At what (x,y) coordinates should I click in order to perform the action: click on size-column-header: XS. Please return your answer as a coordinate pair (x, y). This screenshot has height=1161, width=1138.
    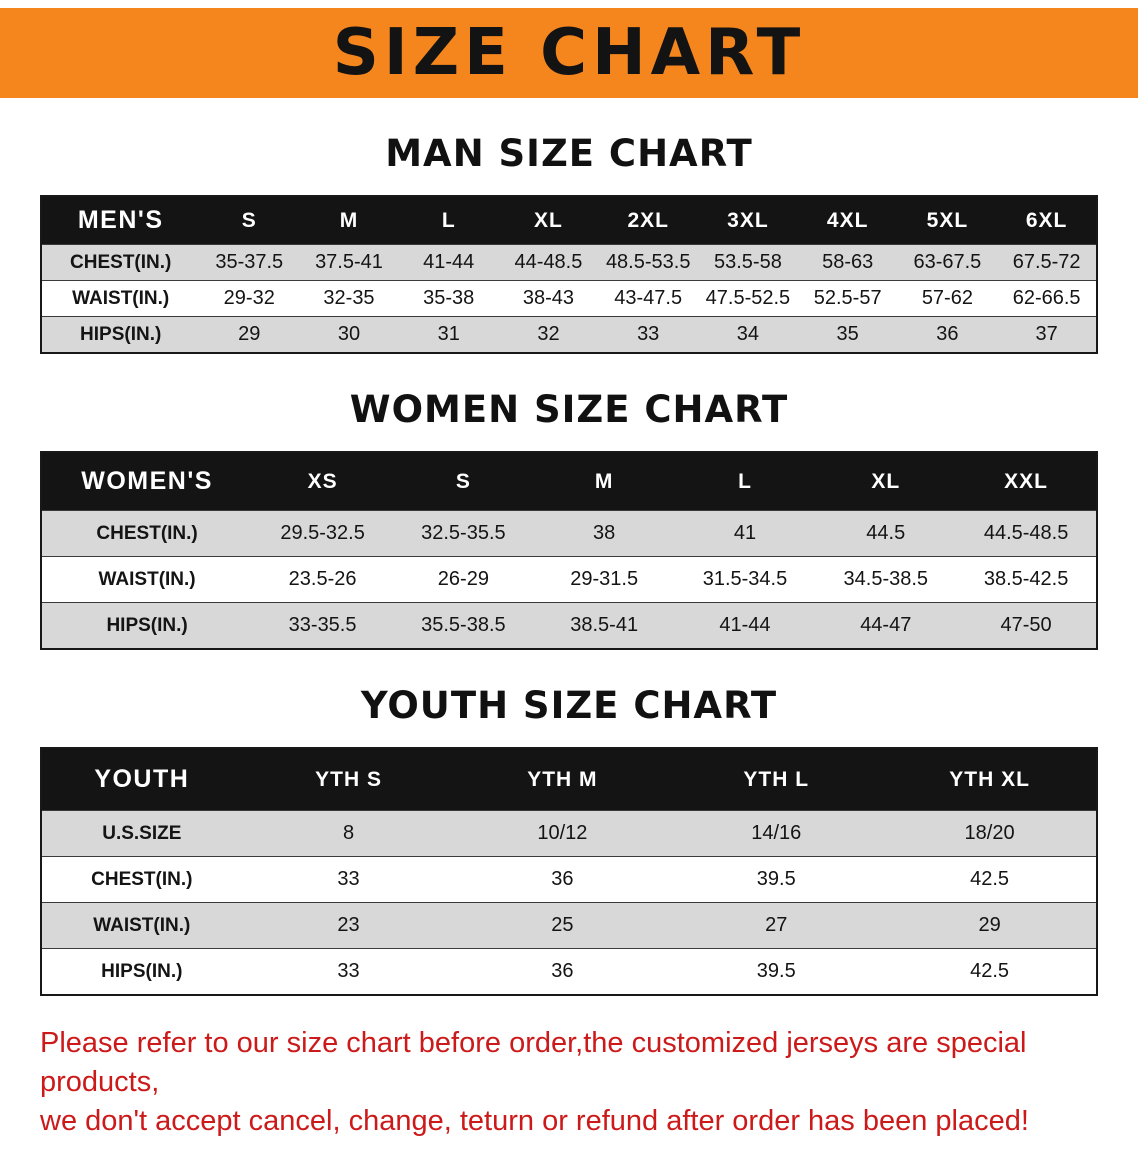
    Looking at the image, I should click on (322, 481).